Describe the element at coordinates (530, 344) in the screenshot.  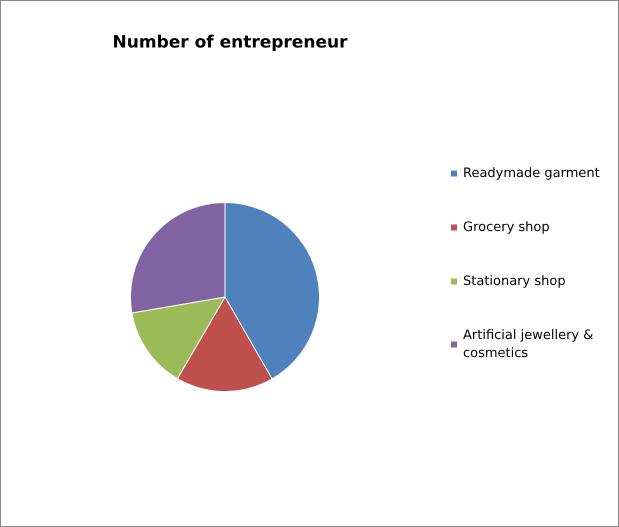
I see `legend-label: Artificial jewellery & cosmetics` at that location.